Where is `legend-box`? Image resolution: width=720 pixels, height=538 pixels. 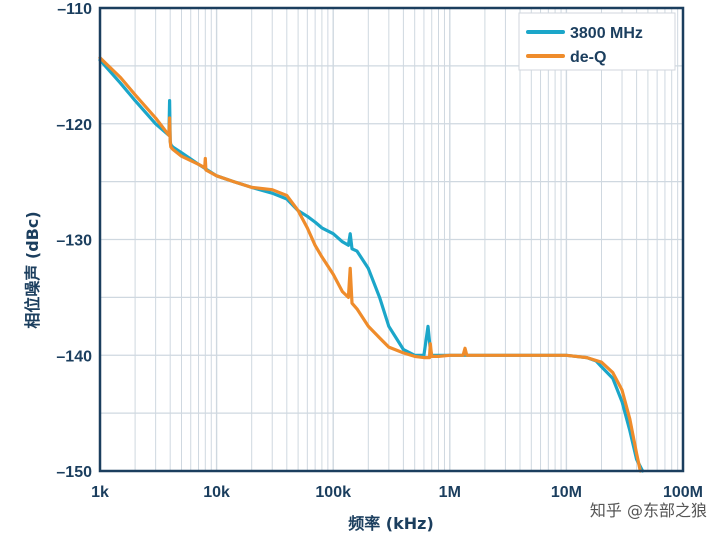 legend-box is located at coordinates (597, 41).